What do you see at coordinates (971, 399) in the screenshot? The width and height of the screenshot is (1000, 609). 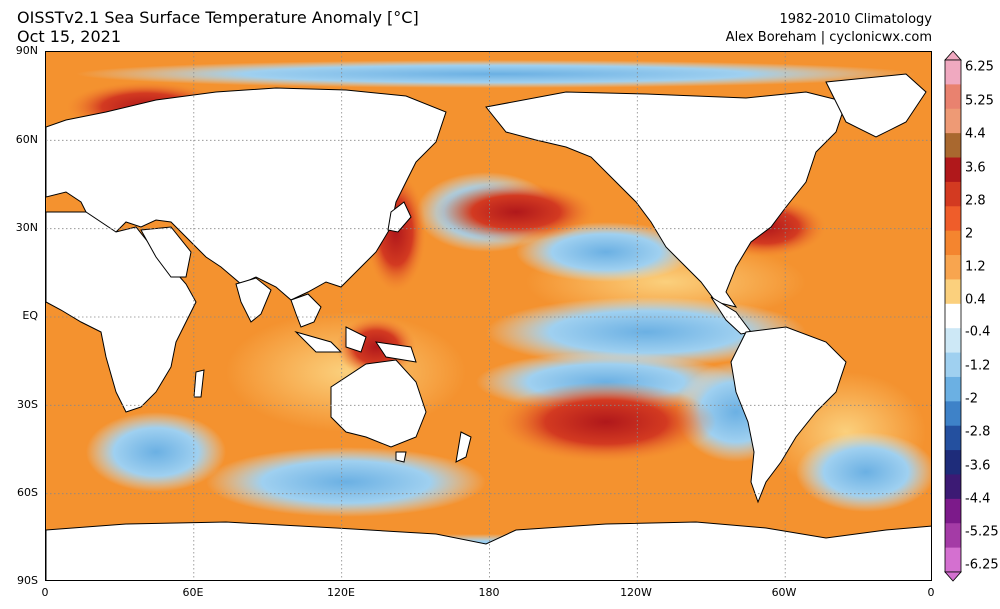 I see `colorbar-label: -2` at bounding box center [971, 399].